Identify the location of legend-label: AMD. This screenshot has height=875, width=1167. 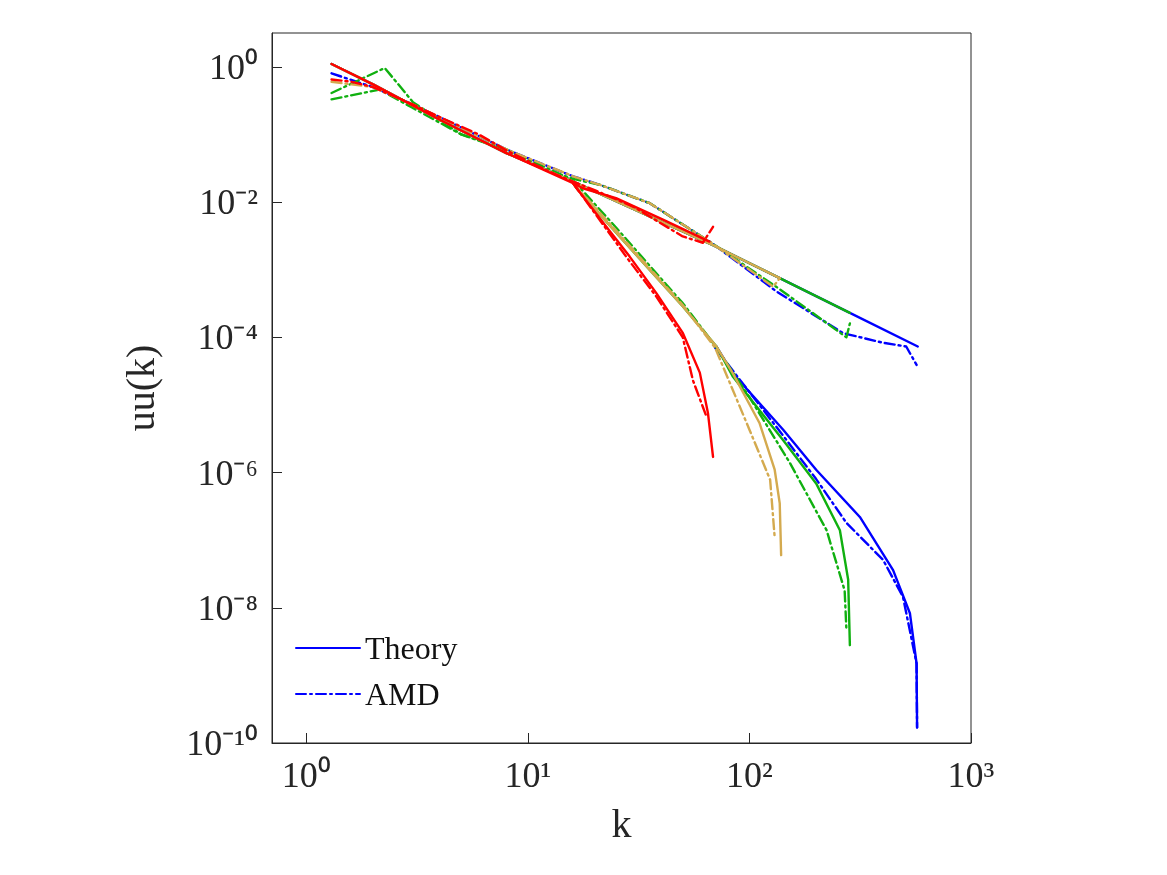
(402, 694).